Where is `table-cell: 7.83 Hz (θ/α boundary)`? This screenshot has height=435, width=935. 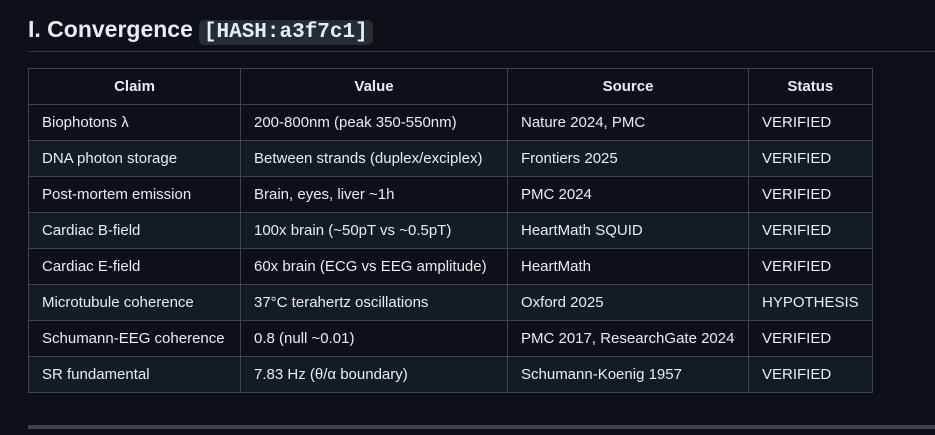 table-cell: 7.83 Hz (θ/α boundary) is located at coordinates (374, 374).